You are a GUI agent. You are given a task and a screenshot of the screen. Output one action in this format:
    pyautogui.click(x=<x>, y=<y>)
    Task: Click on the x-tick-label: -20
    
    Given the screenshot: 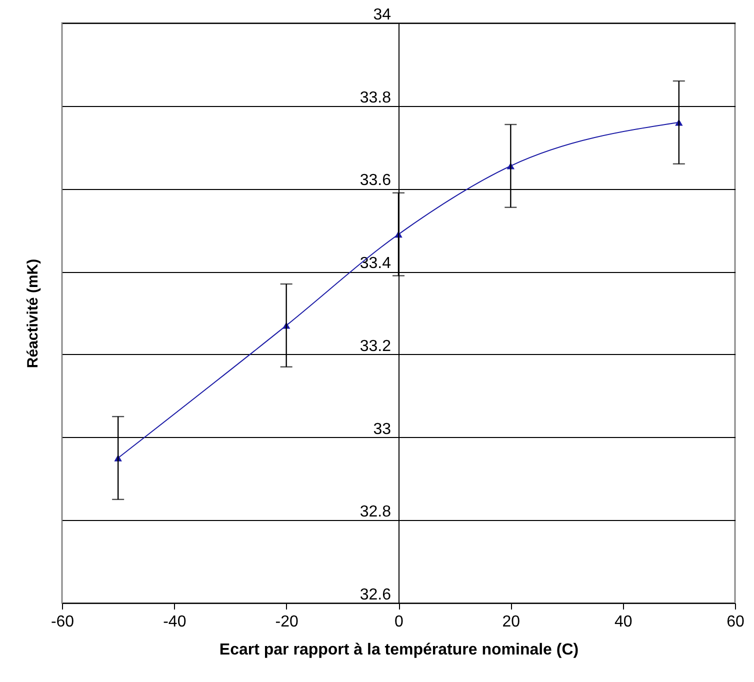 What is the action you would take?
    pyautogui.click(x=286, y=622)
    